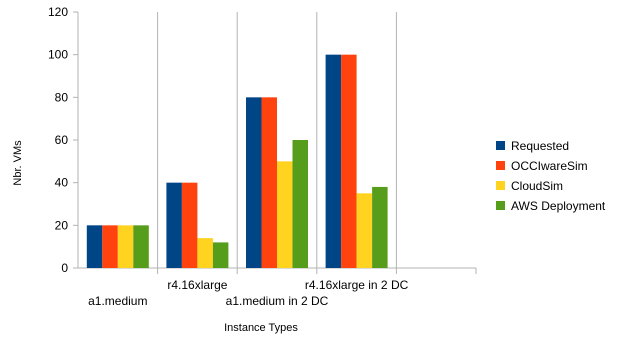  Describe the element at coordinates (58, 12) in the screenshot. I see `y-tick-label: 120` at that location.